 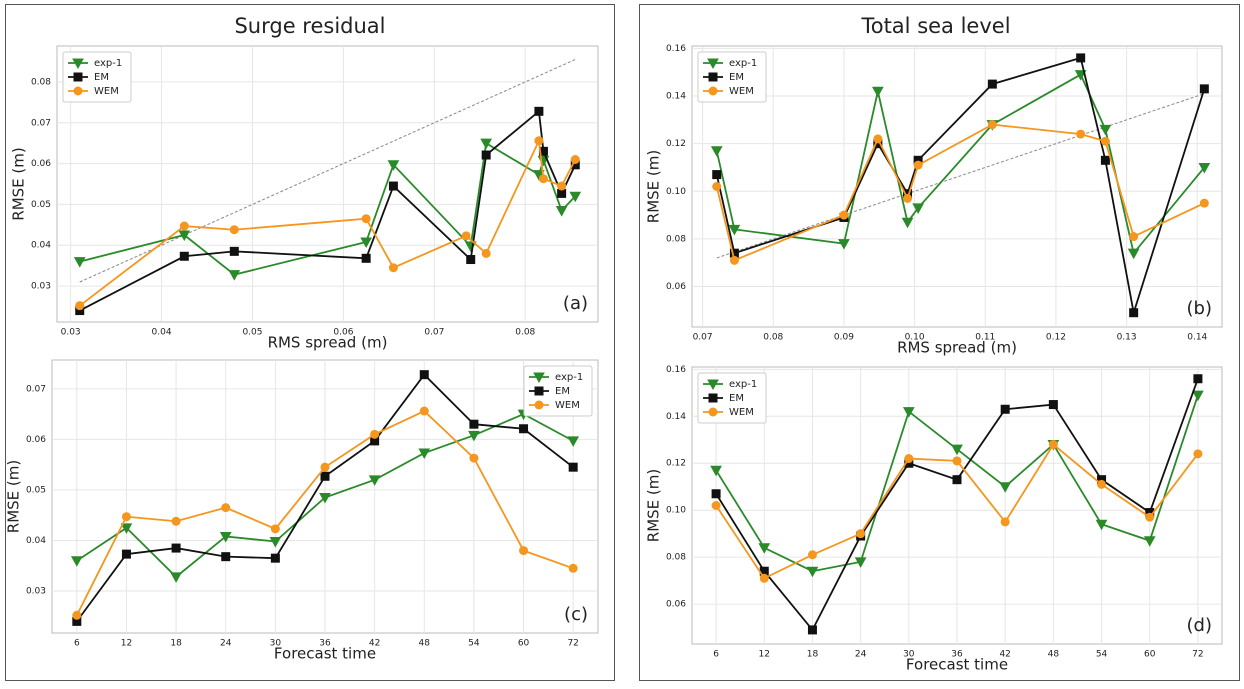 What do you see at coordinates (1199, 625) in the screenshot?
I see `panel-label: (d)` at bounding box center [1199, 625].